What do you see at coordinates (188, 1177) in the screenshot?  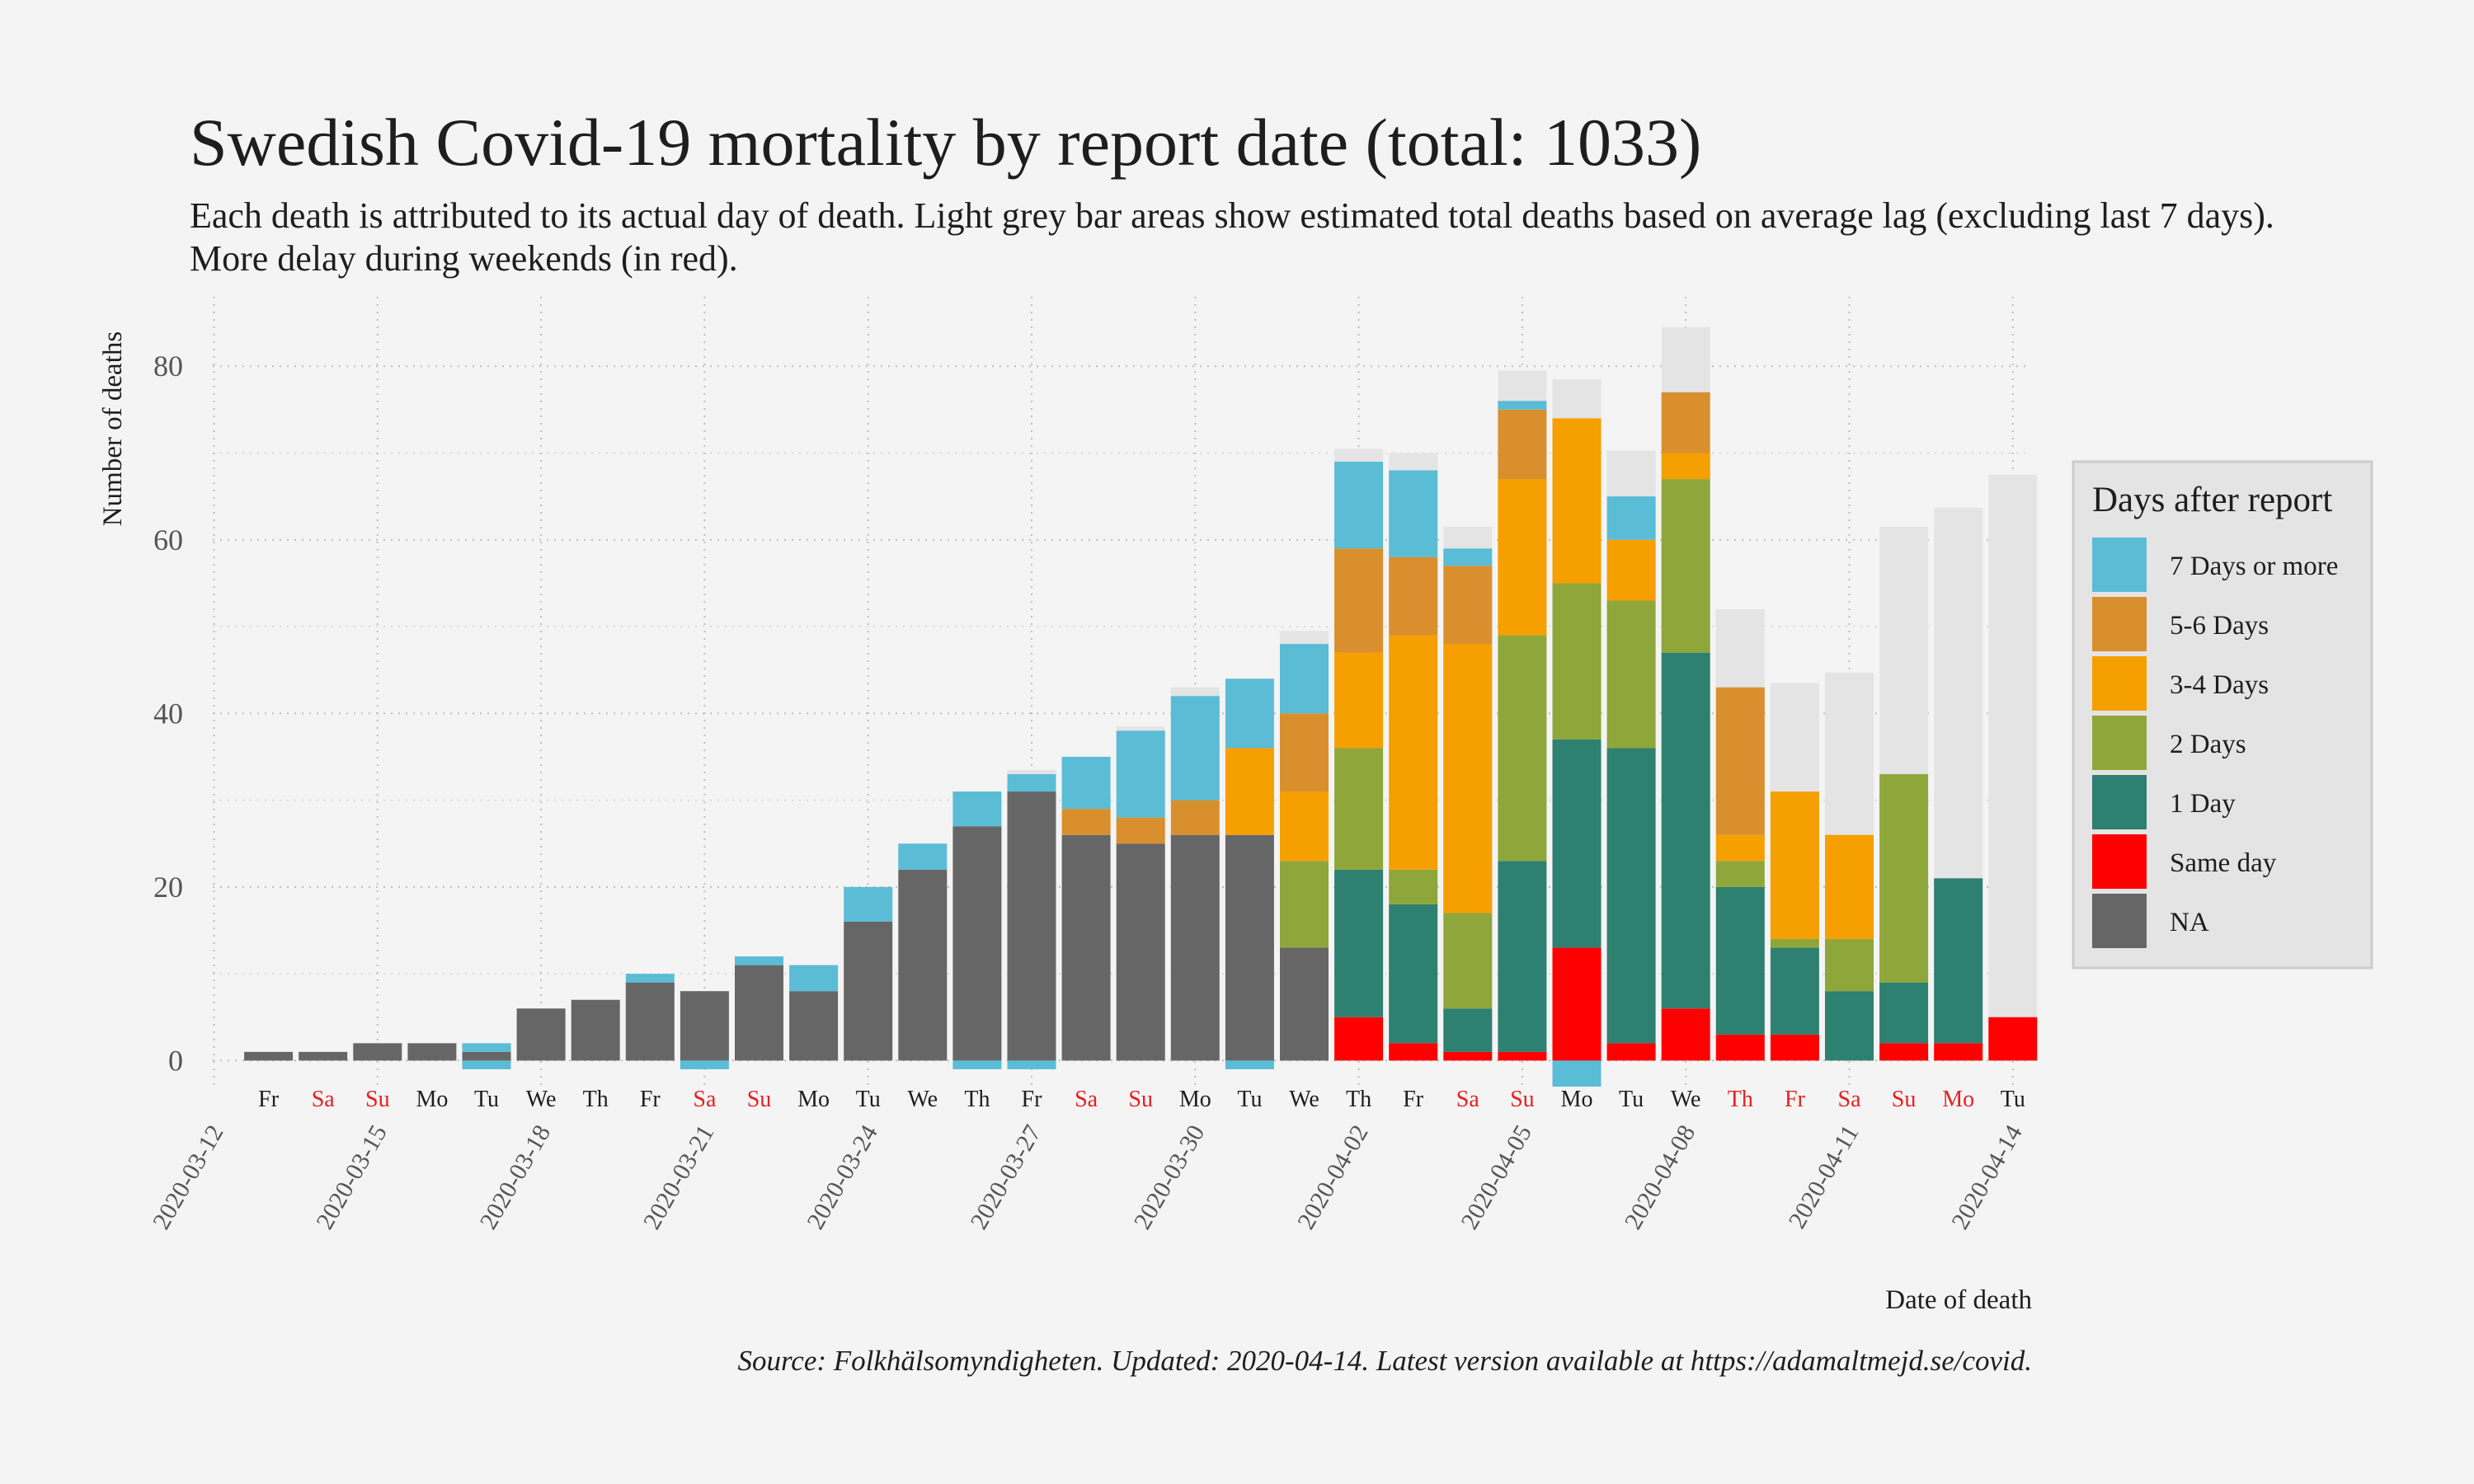 I see `x-date-tick-label: 2020-03-12` at bounding box center [188, 1177].